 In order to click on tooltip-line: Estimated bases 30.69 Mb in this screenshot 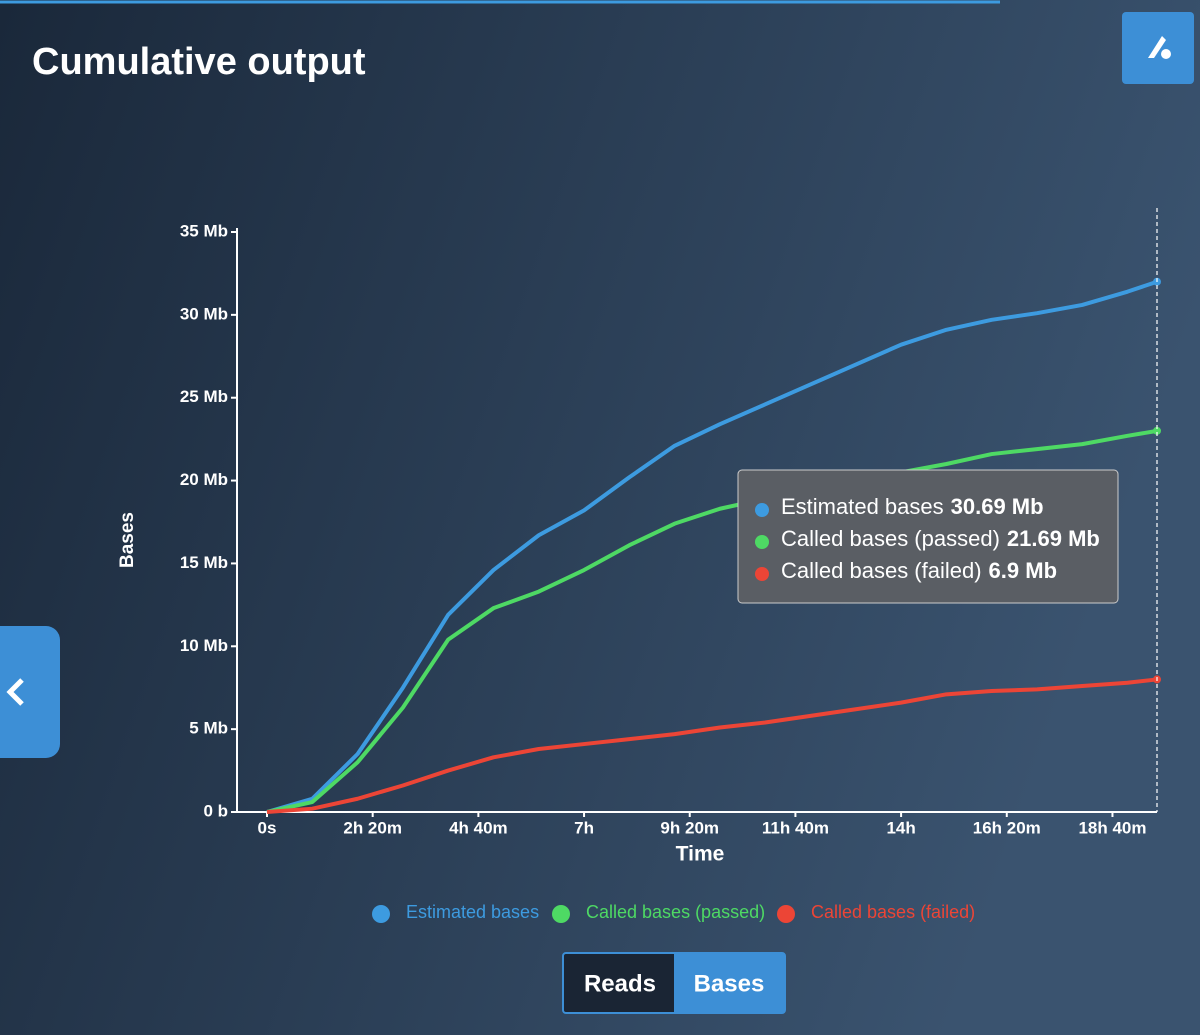, I will do `click(912, 506)`.